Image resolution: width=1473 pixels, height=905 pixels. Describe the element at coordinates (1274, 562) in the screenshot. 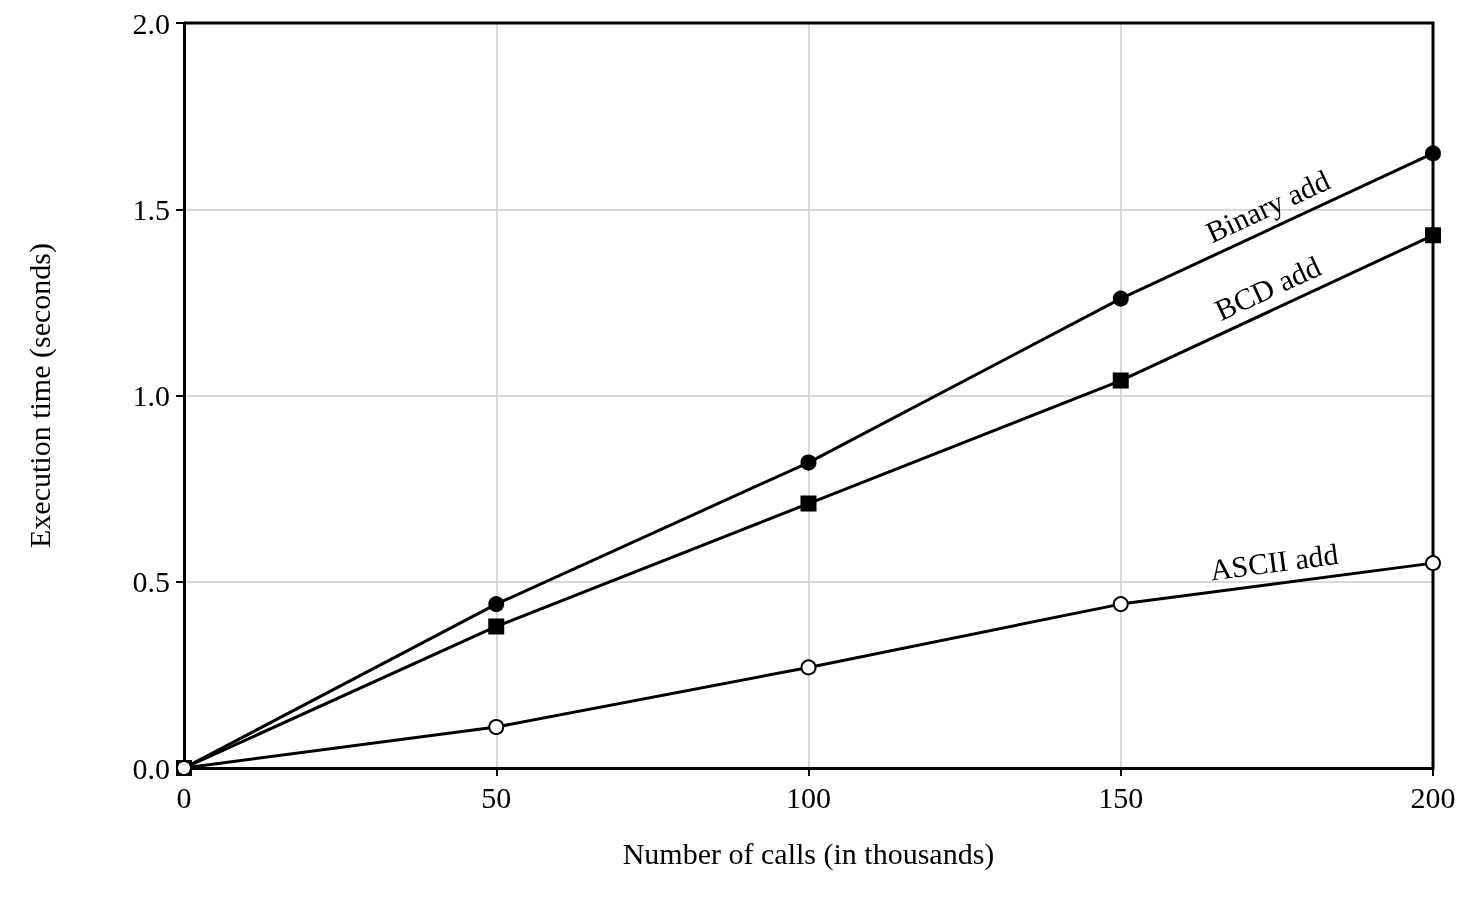

I see `text: ASCII add` at that location.